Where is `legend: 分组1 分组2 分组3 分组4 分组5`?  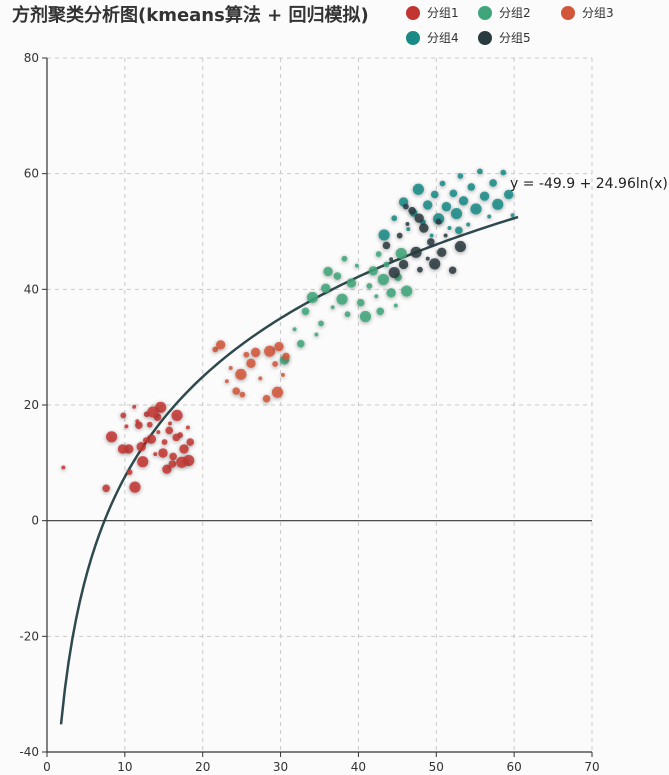 legend: 分组1 分组2 分组3 分组4 分组5 is located at coordinates (510, 25).